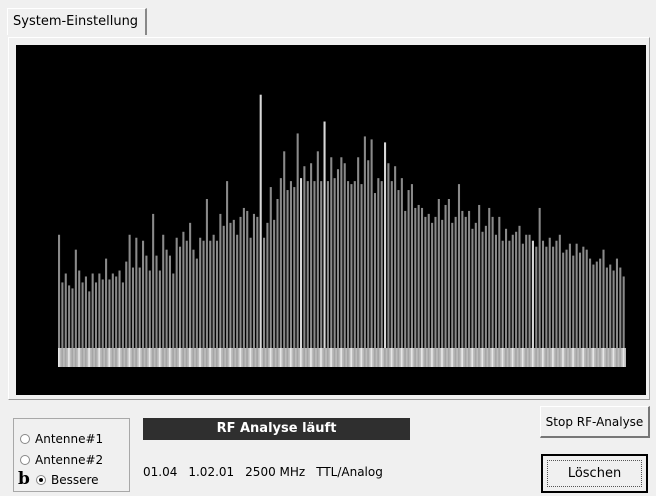  Describe the element at coordinates (69, 439) in the screenshot. I see `radio-label-antenne-1: Antenne#1` at that location.